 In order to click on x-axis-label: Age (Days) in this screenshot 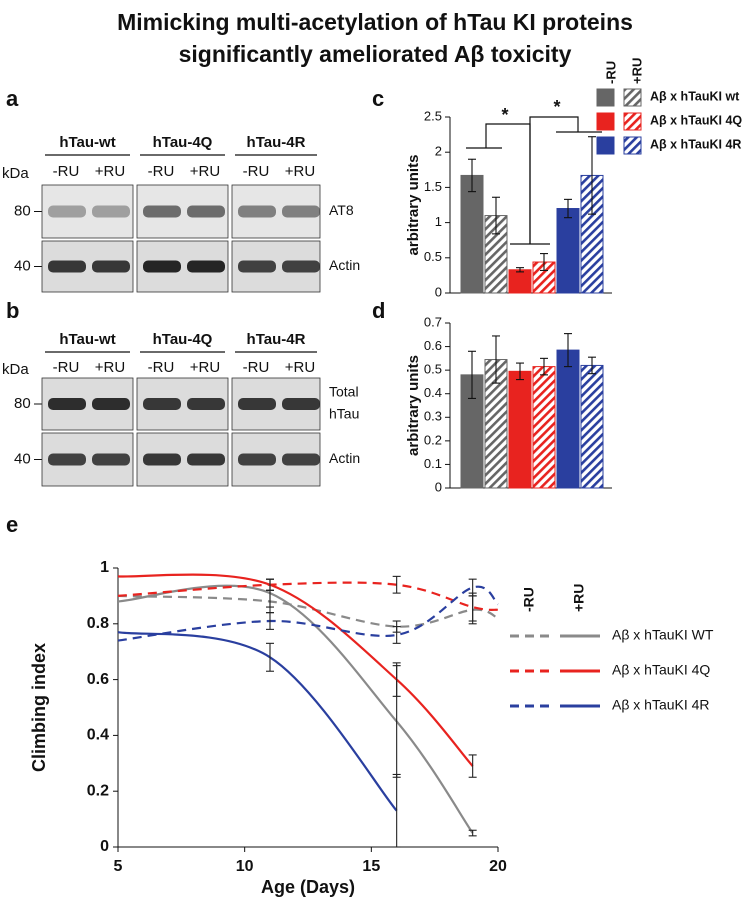, I will do `click(308, 887)`.